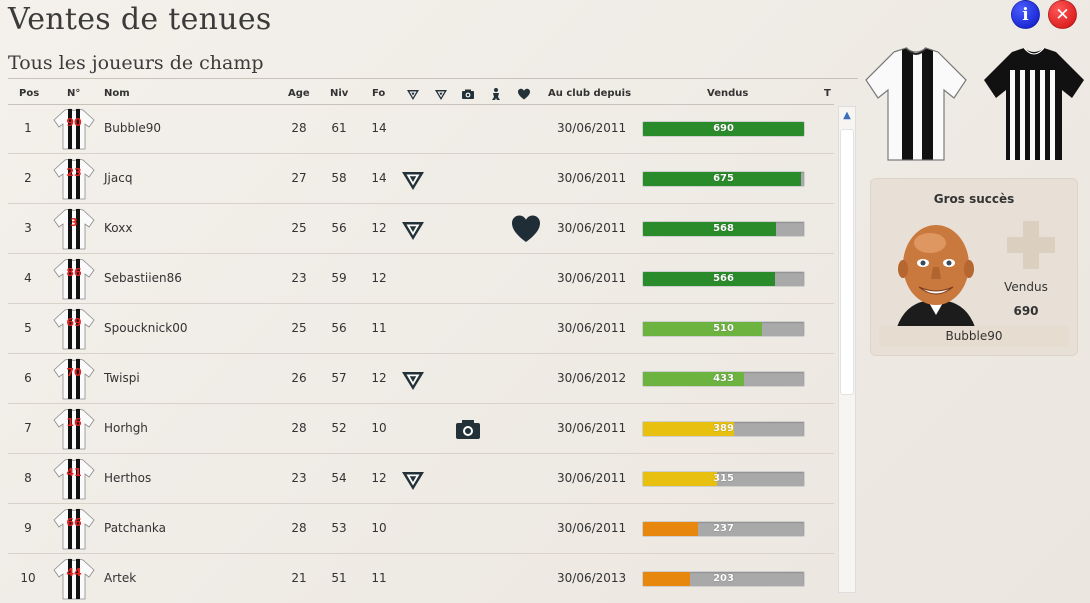 The width and height of the screenshot is (1090, 603). Describe the element at coordinates (28, 428) in the screenshot. I see `row-position: 7` at that location.